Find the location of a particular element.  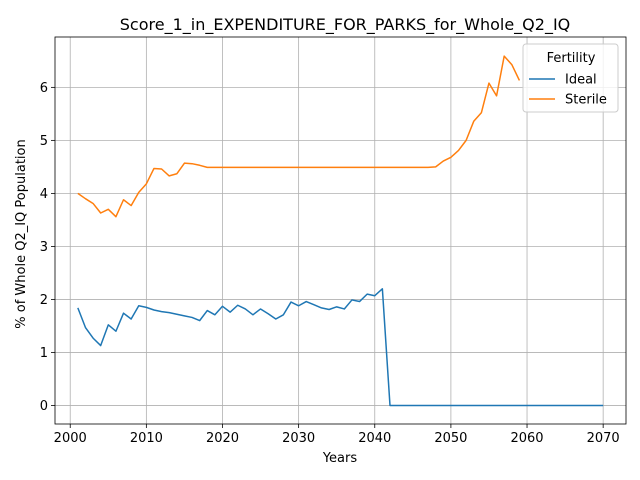

legend-title: Fertility is located at coordinates (571, 58).